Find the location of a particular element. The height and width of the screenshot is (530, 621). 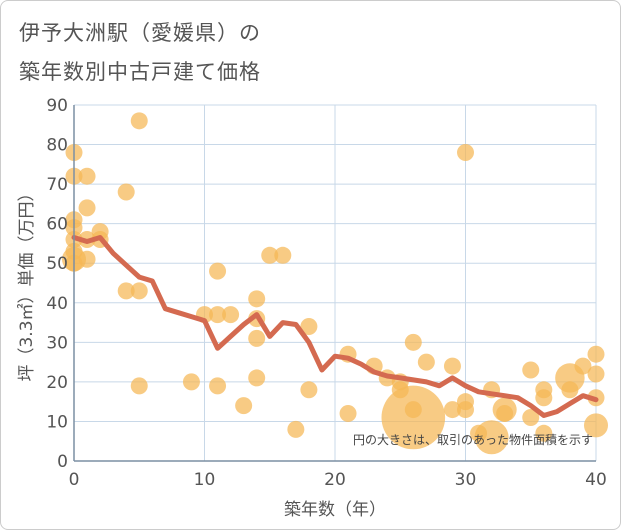

y-tick-label: 80 is located at coordinates (57, 146).